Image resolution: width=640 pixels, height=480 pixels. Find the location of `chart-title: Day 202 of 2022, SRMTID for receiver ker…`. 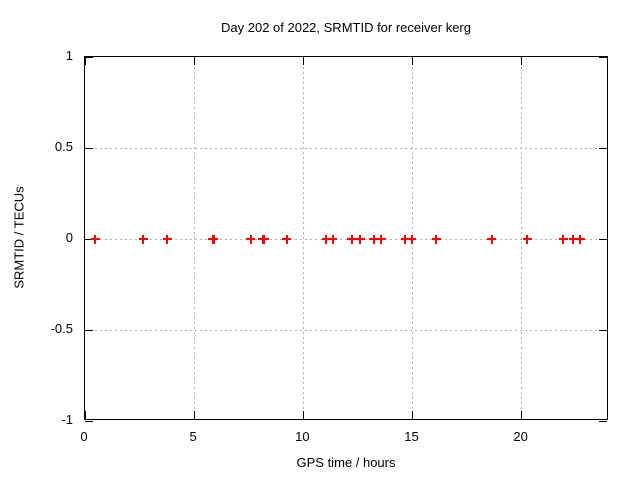

chart-title: Day 202 of 2022, SRMTID for receiver ker… is located at coordinates (346, 27).